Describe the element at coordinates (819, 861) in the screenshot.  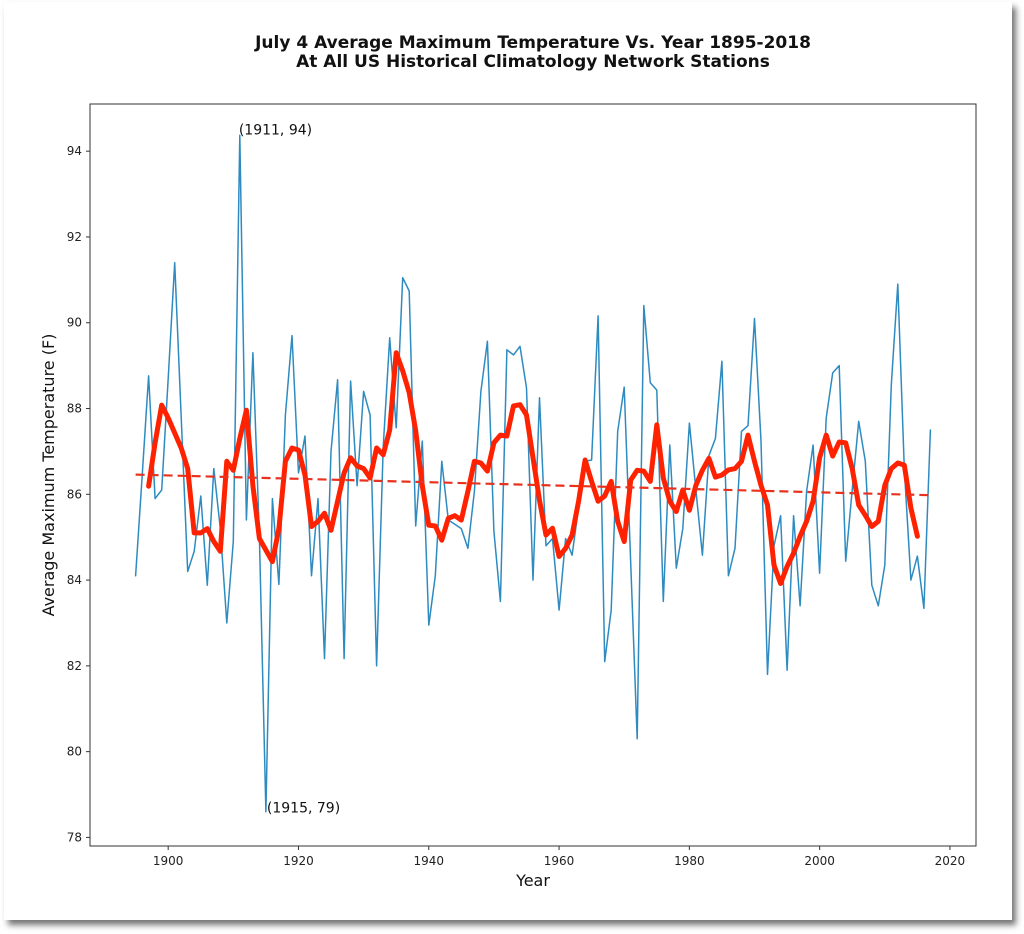
I see `x-tick-label: 2000` at that location.